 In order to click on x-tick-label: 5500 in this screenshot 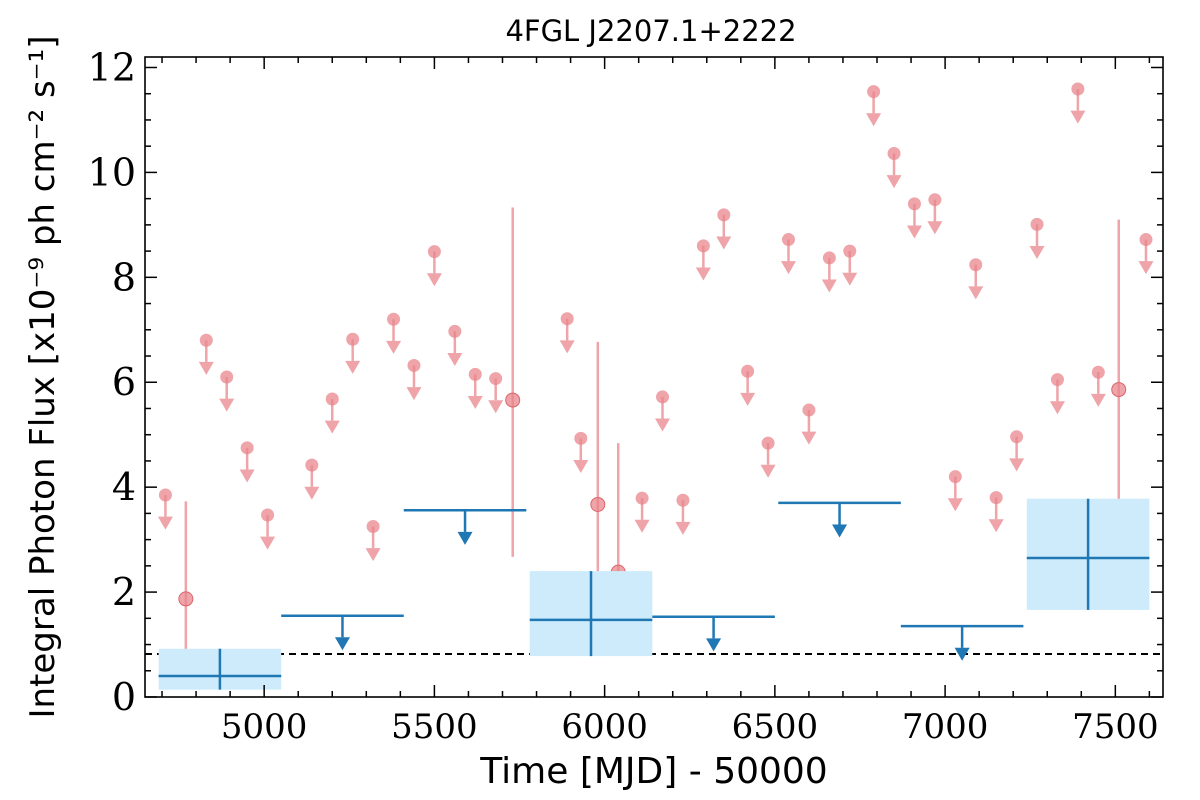, I will do `click(434, 727)`.